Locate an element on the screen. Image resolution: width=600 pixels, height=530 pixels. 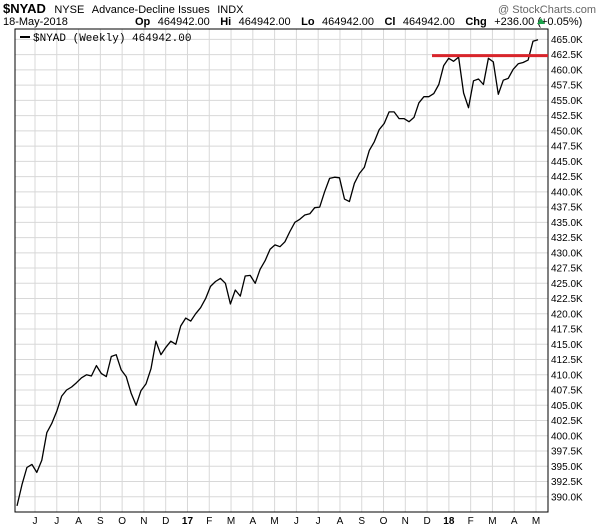
y-tick-label: 430.0K is located at coordinates (567, 253).